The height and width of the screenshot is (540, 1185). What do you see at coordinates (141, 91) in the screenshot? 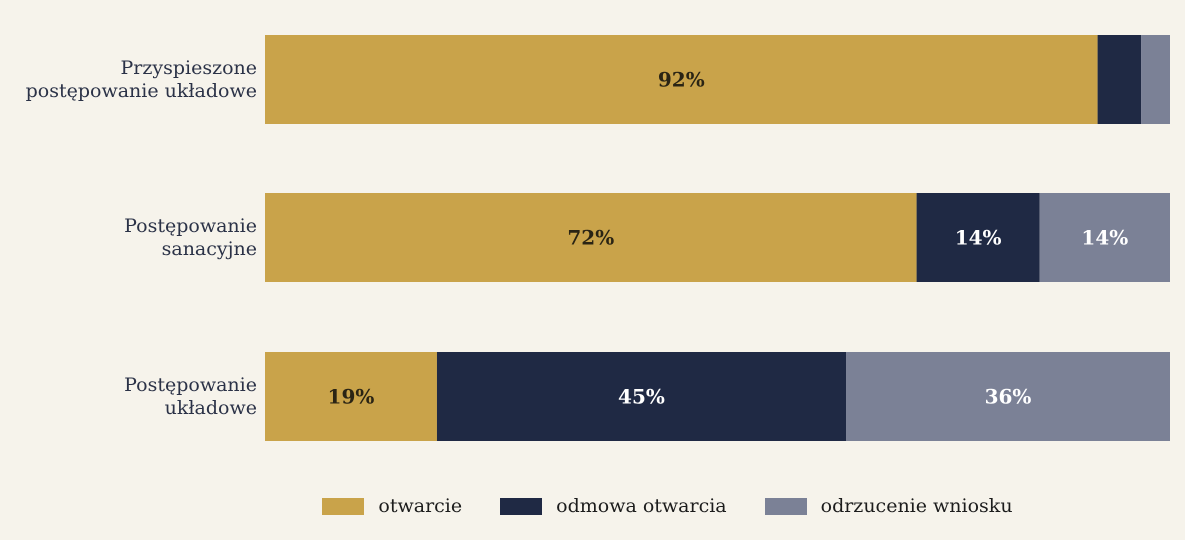
I see `category-label: postępowanie układowe` at bounding box center [141, 91].